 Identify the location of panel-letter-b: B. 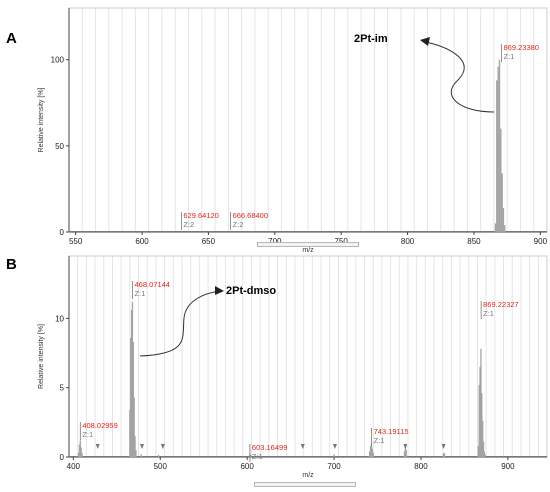
(11, 264).